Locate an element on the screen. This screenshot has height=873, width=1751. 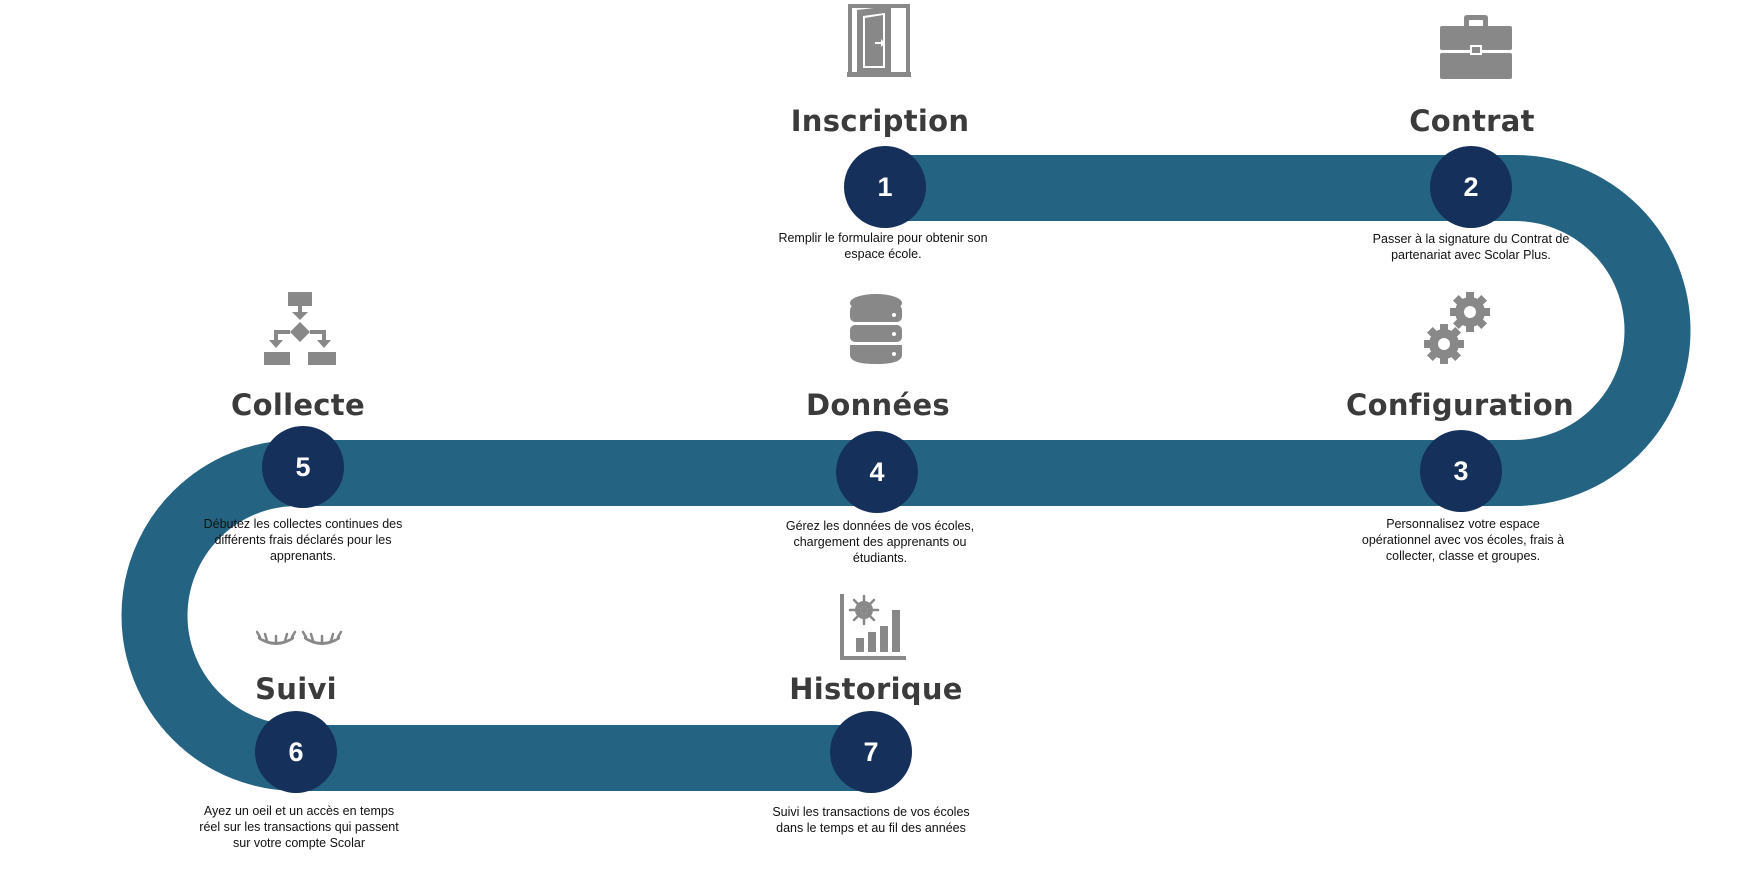
briefcase-icon is located at coordinates (1476, 47).